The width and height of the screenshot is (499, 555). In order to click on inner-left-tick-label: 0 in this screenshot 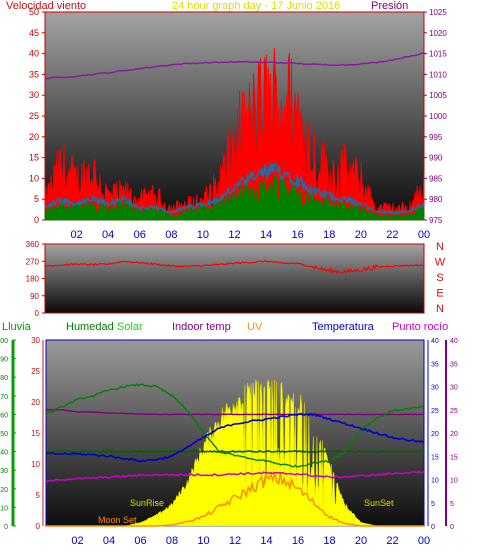, I will do `click(38, 526)`.